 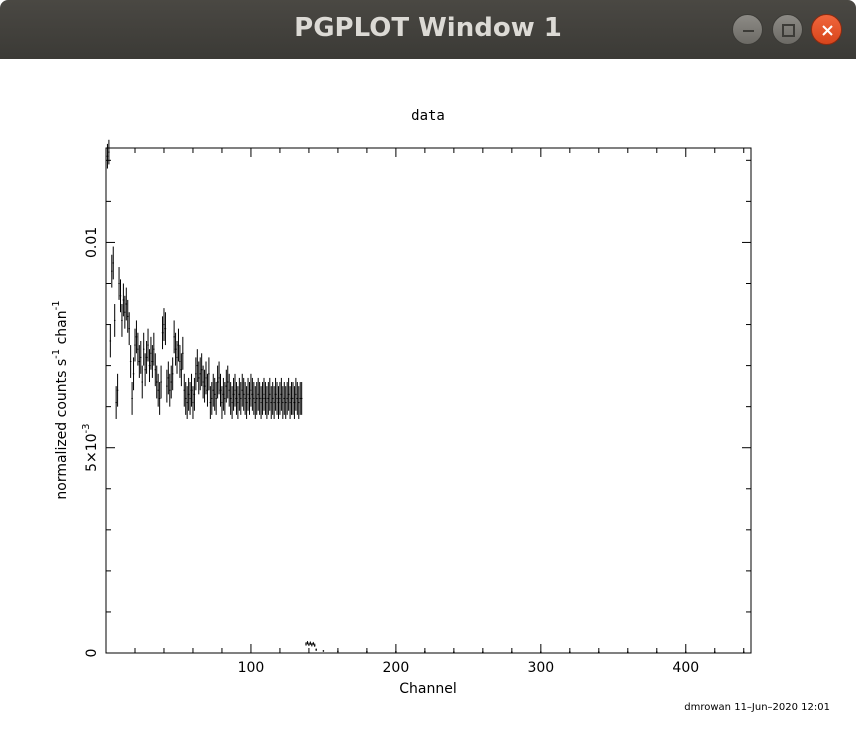 I want to click on y-axis-label-main: normalized counts s, so click(x=62, y=429).